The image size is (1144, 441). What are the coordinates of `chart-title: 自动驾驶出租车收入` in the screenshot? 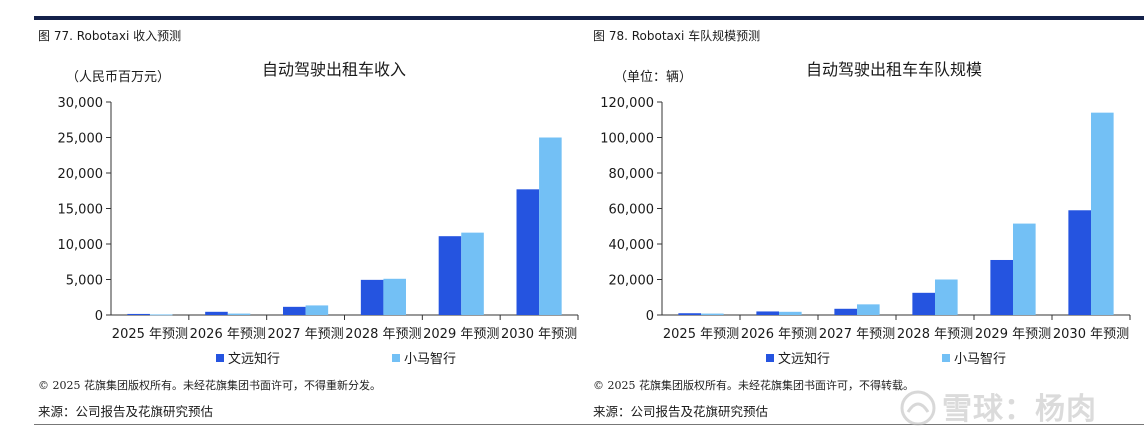 It's located at (334, 69).